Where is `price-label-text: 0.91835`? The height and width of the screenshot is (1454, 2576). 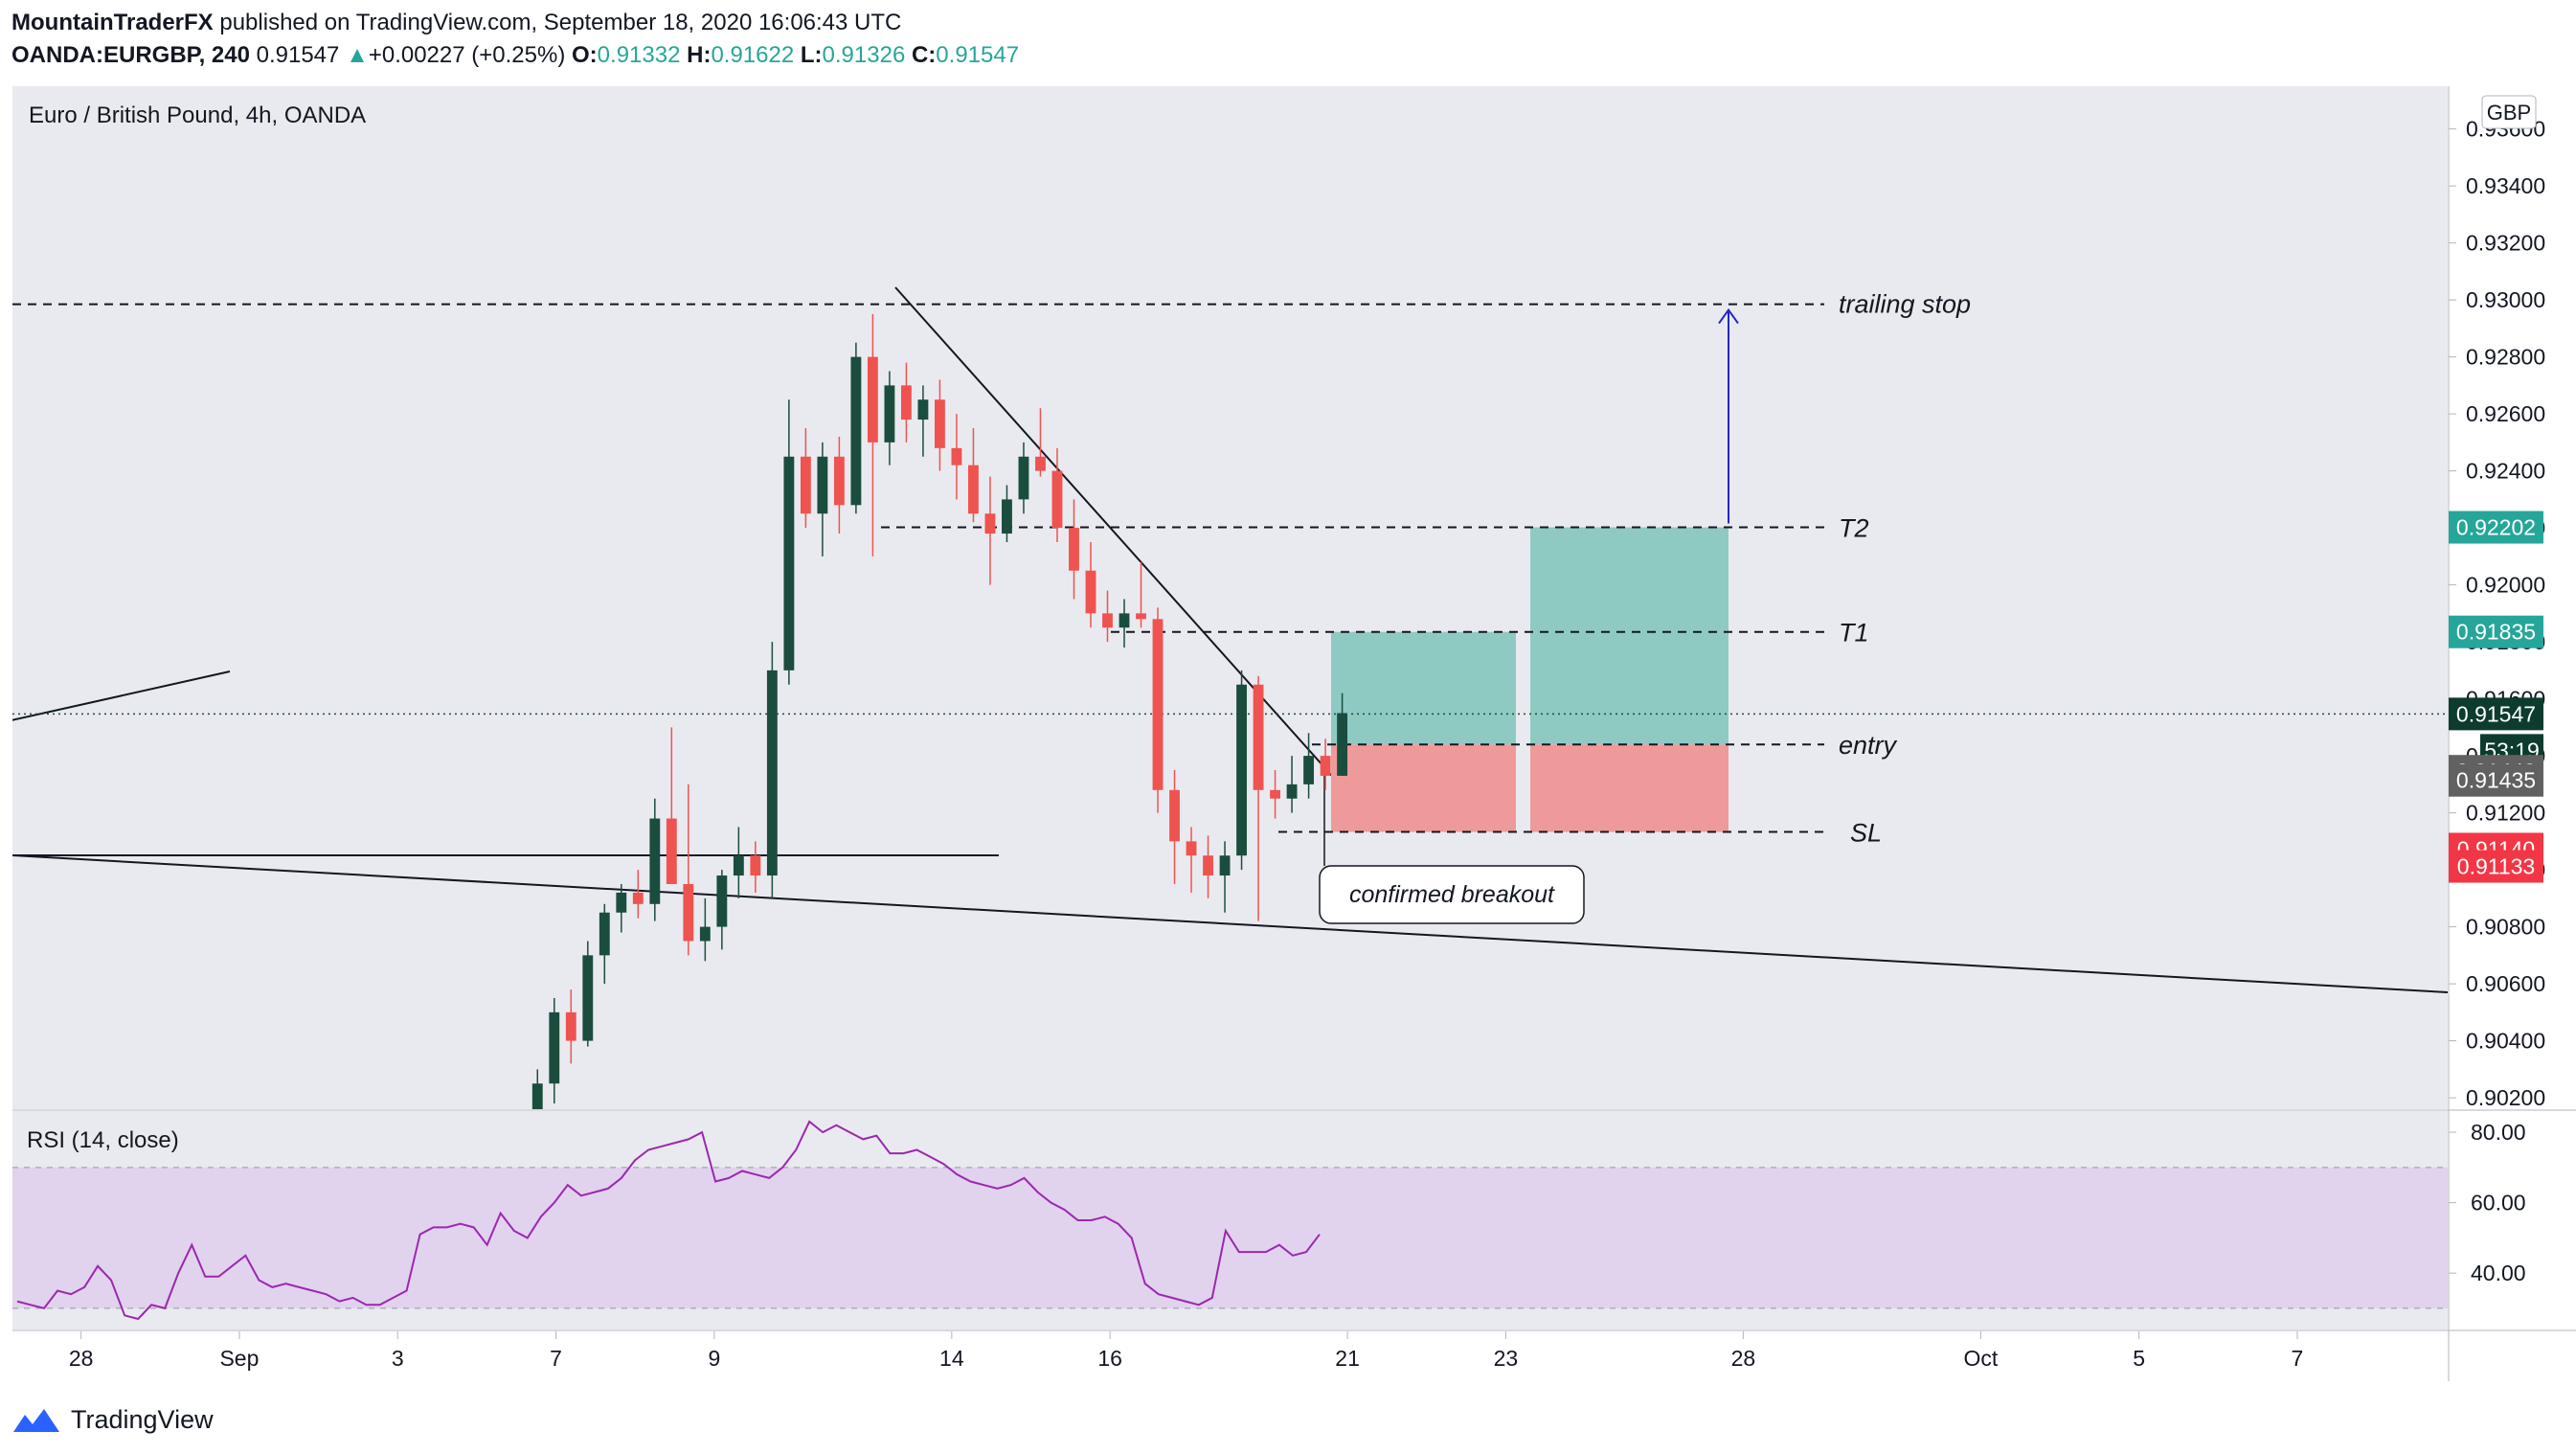 price-label-text: 0.91835 is located at coordinates (2496, 633).